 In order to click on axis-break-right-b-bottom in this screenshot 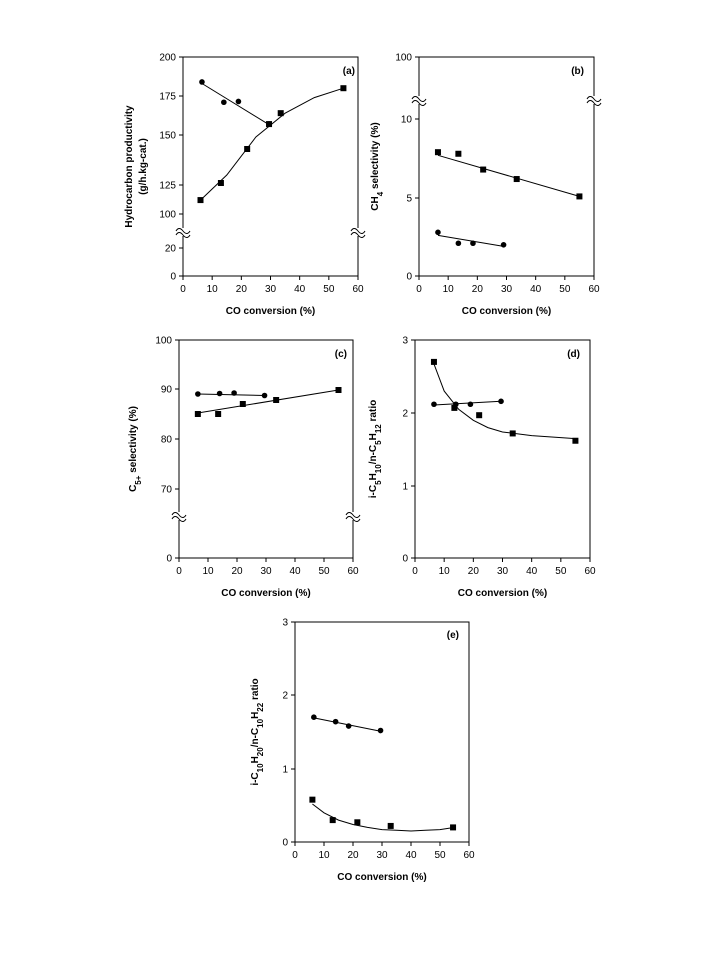, I will do `click(594, 103)`.